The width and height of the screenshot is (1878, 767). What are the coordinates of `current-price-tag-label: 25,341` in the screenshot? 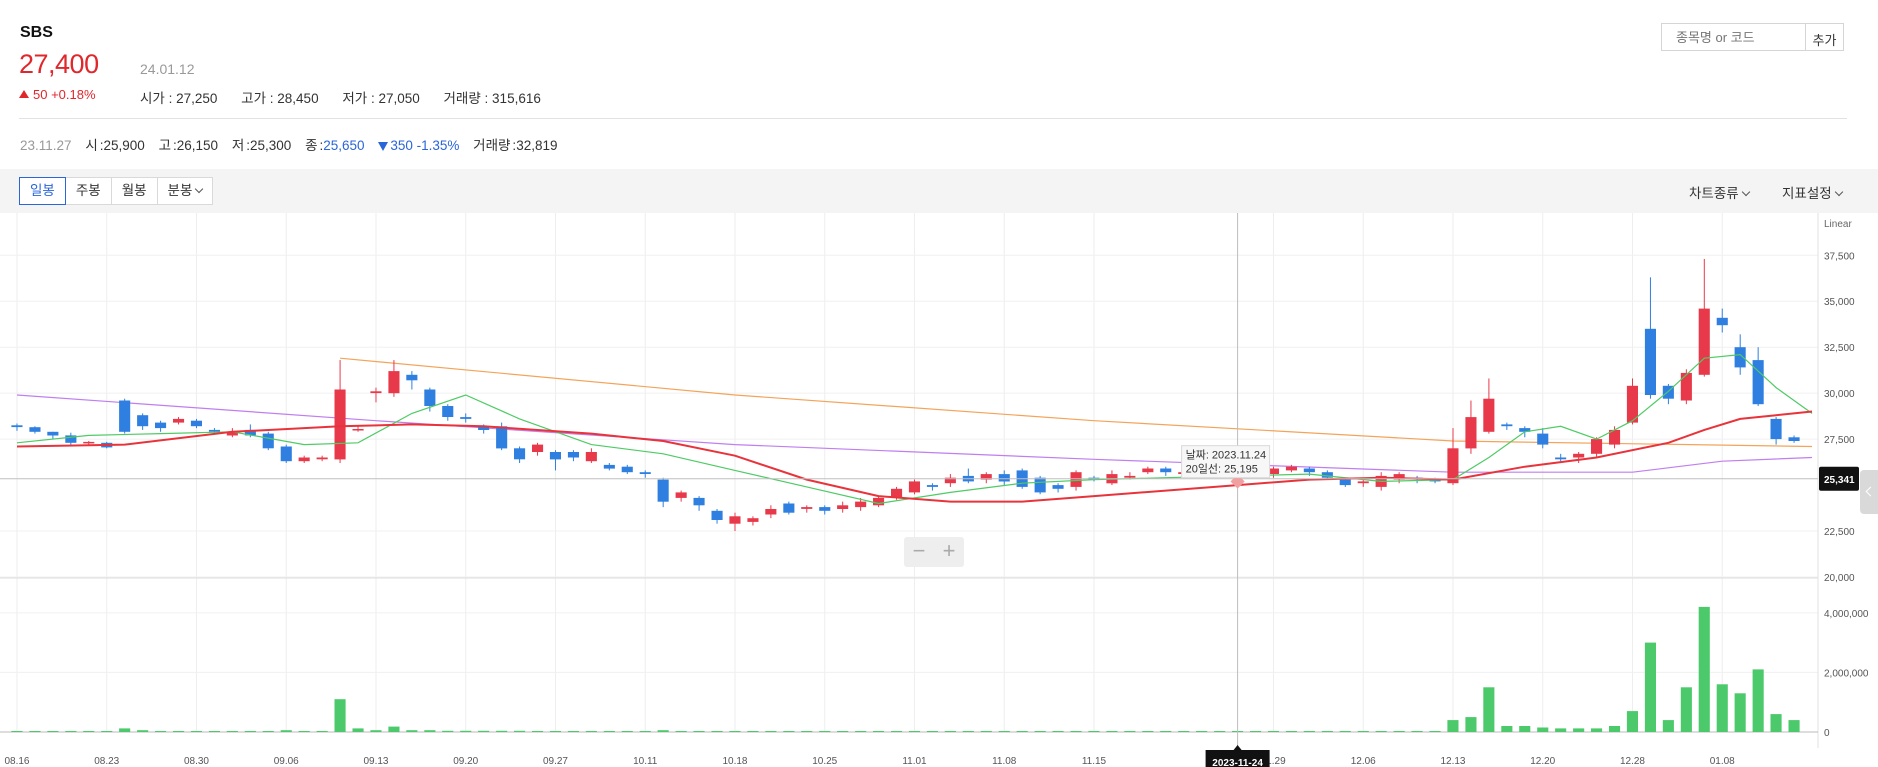 It's located at (1839, 480).